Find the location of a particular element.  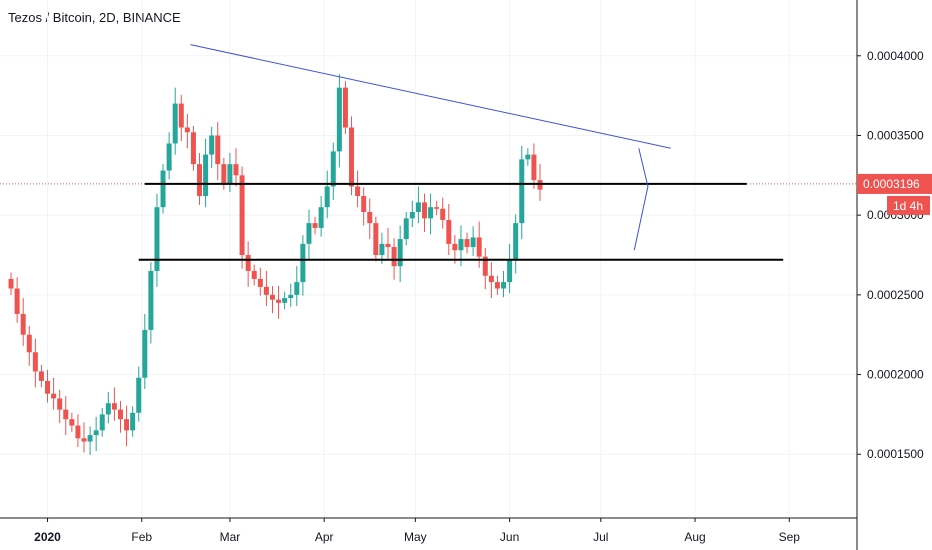

time-tick-label: 2020 is located at coordinates (47, 537).